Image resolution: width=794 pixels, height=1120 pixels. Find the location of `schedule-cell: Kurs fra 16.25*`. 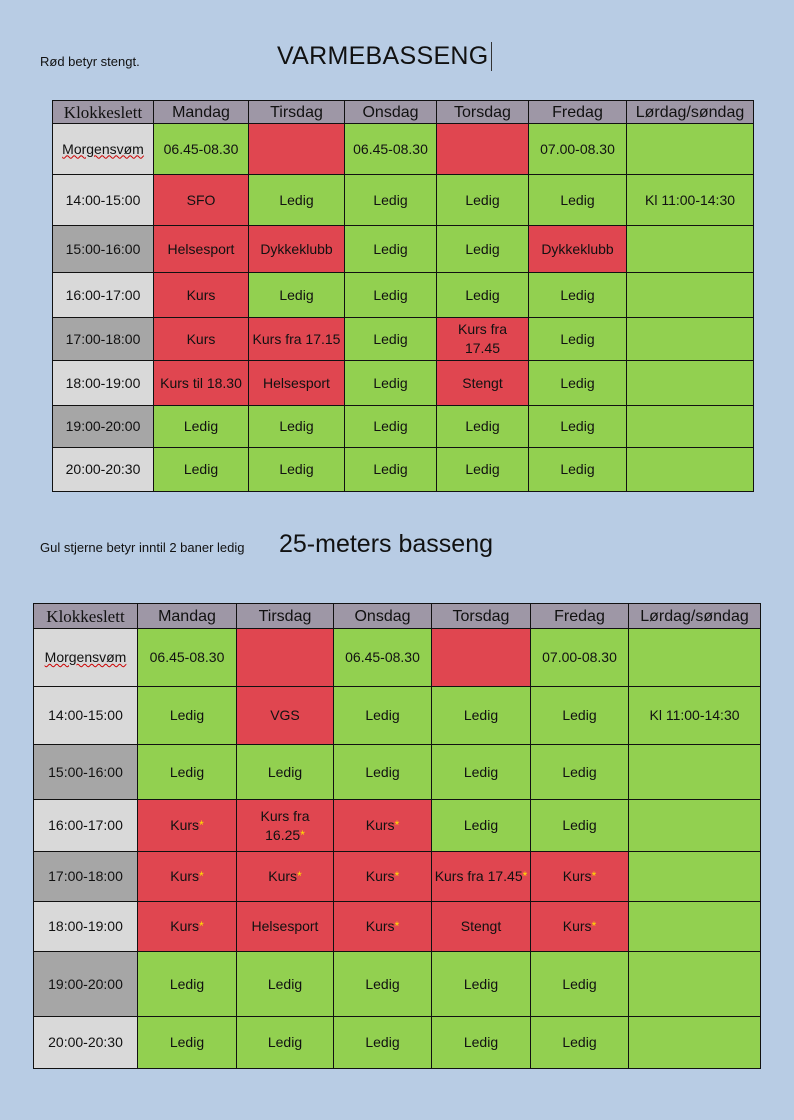

schedule-cell: Kurs fra 16.25* is located at coordinates (285, 825).